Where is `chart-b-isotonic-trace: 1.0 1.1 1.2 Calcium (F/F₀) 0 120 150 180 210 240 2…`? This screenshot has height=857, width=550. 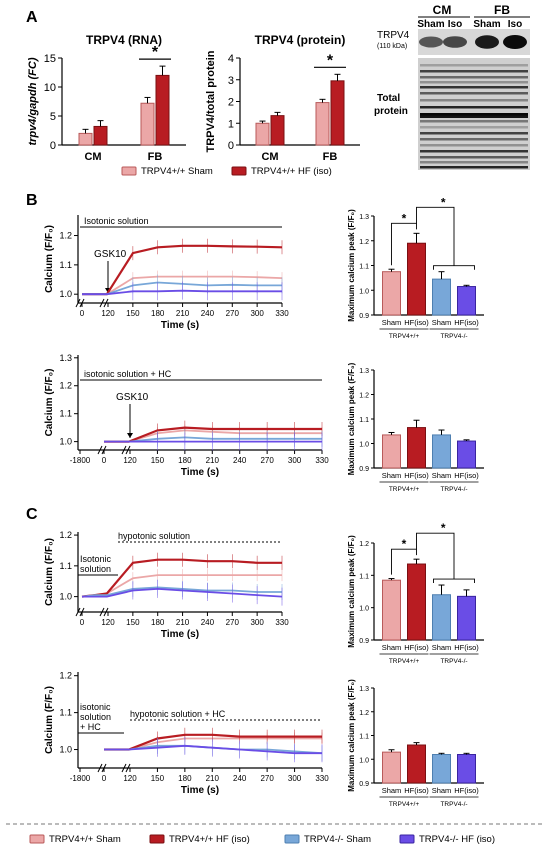 chart-b-isotonic-trace: 1.0 1.1 1.2 Calcium (F/F₀) 0 120 150 180 210 240 2… is located at coordinates (166, 273).